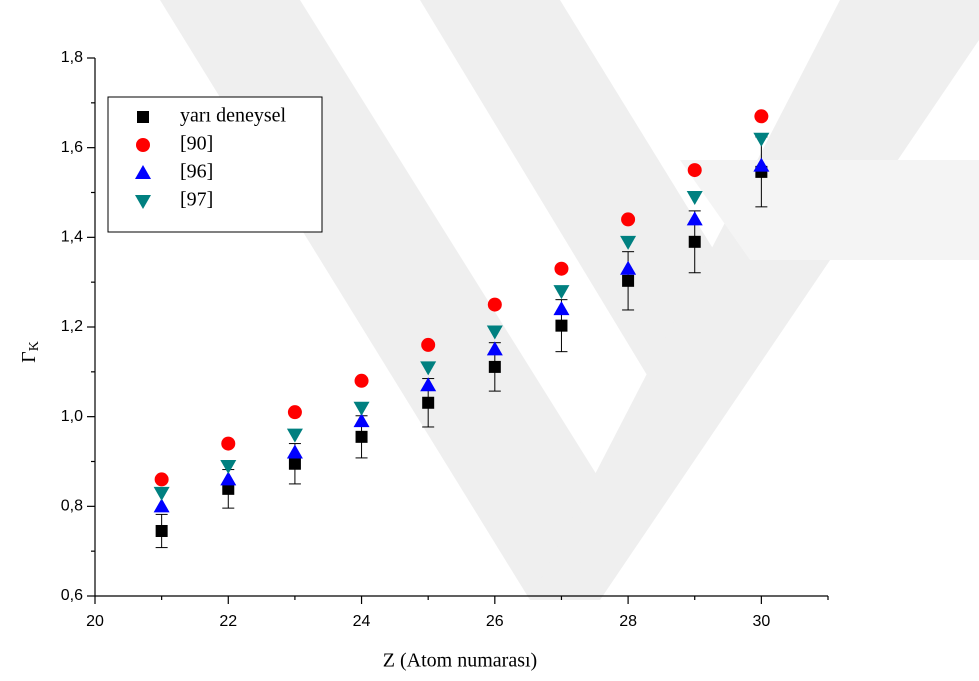  Describe the element at coordinates (233, 116) in the screenshot. I see `legend-label: yarı deneysel` at that location.